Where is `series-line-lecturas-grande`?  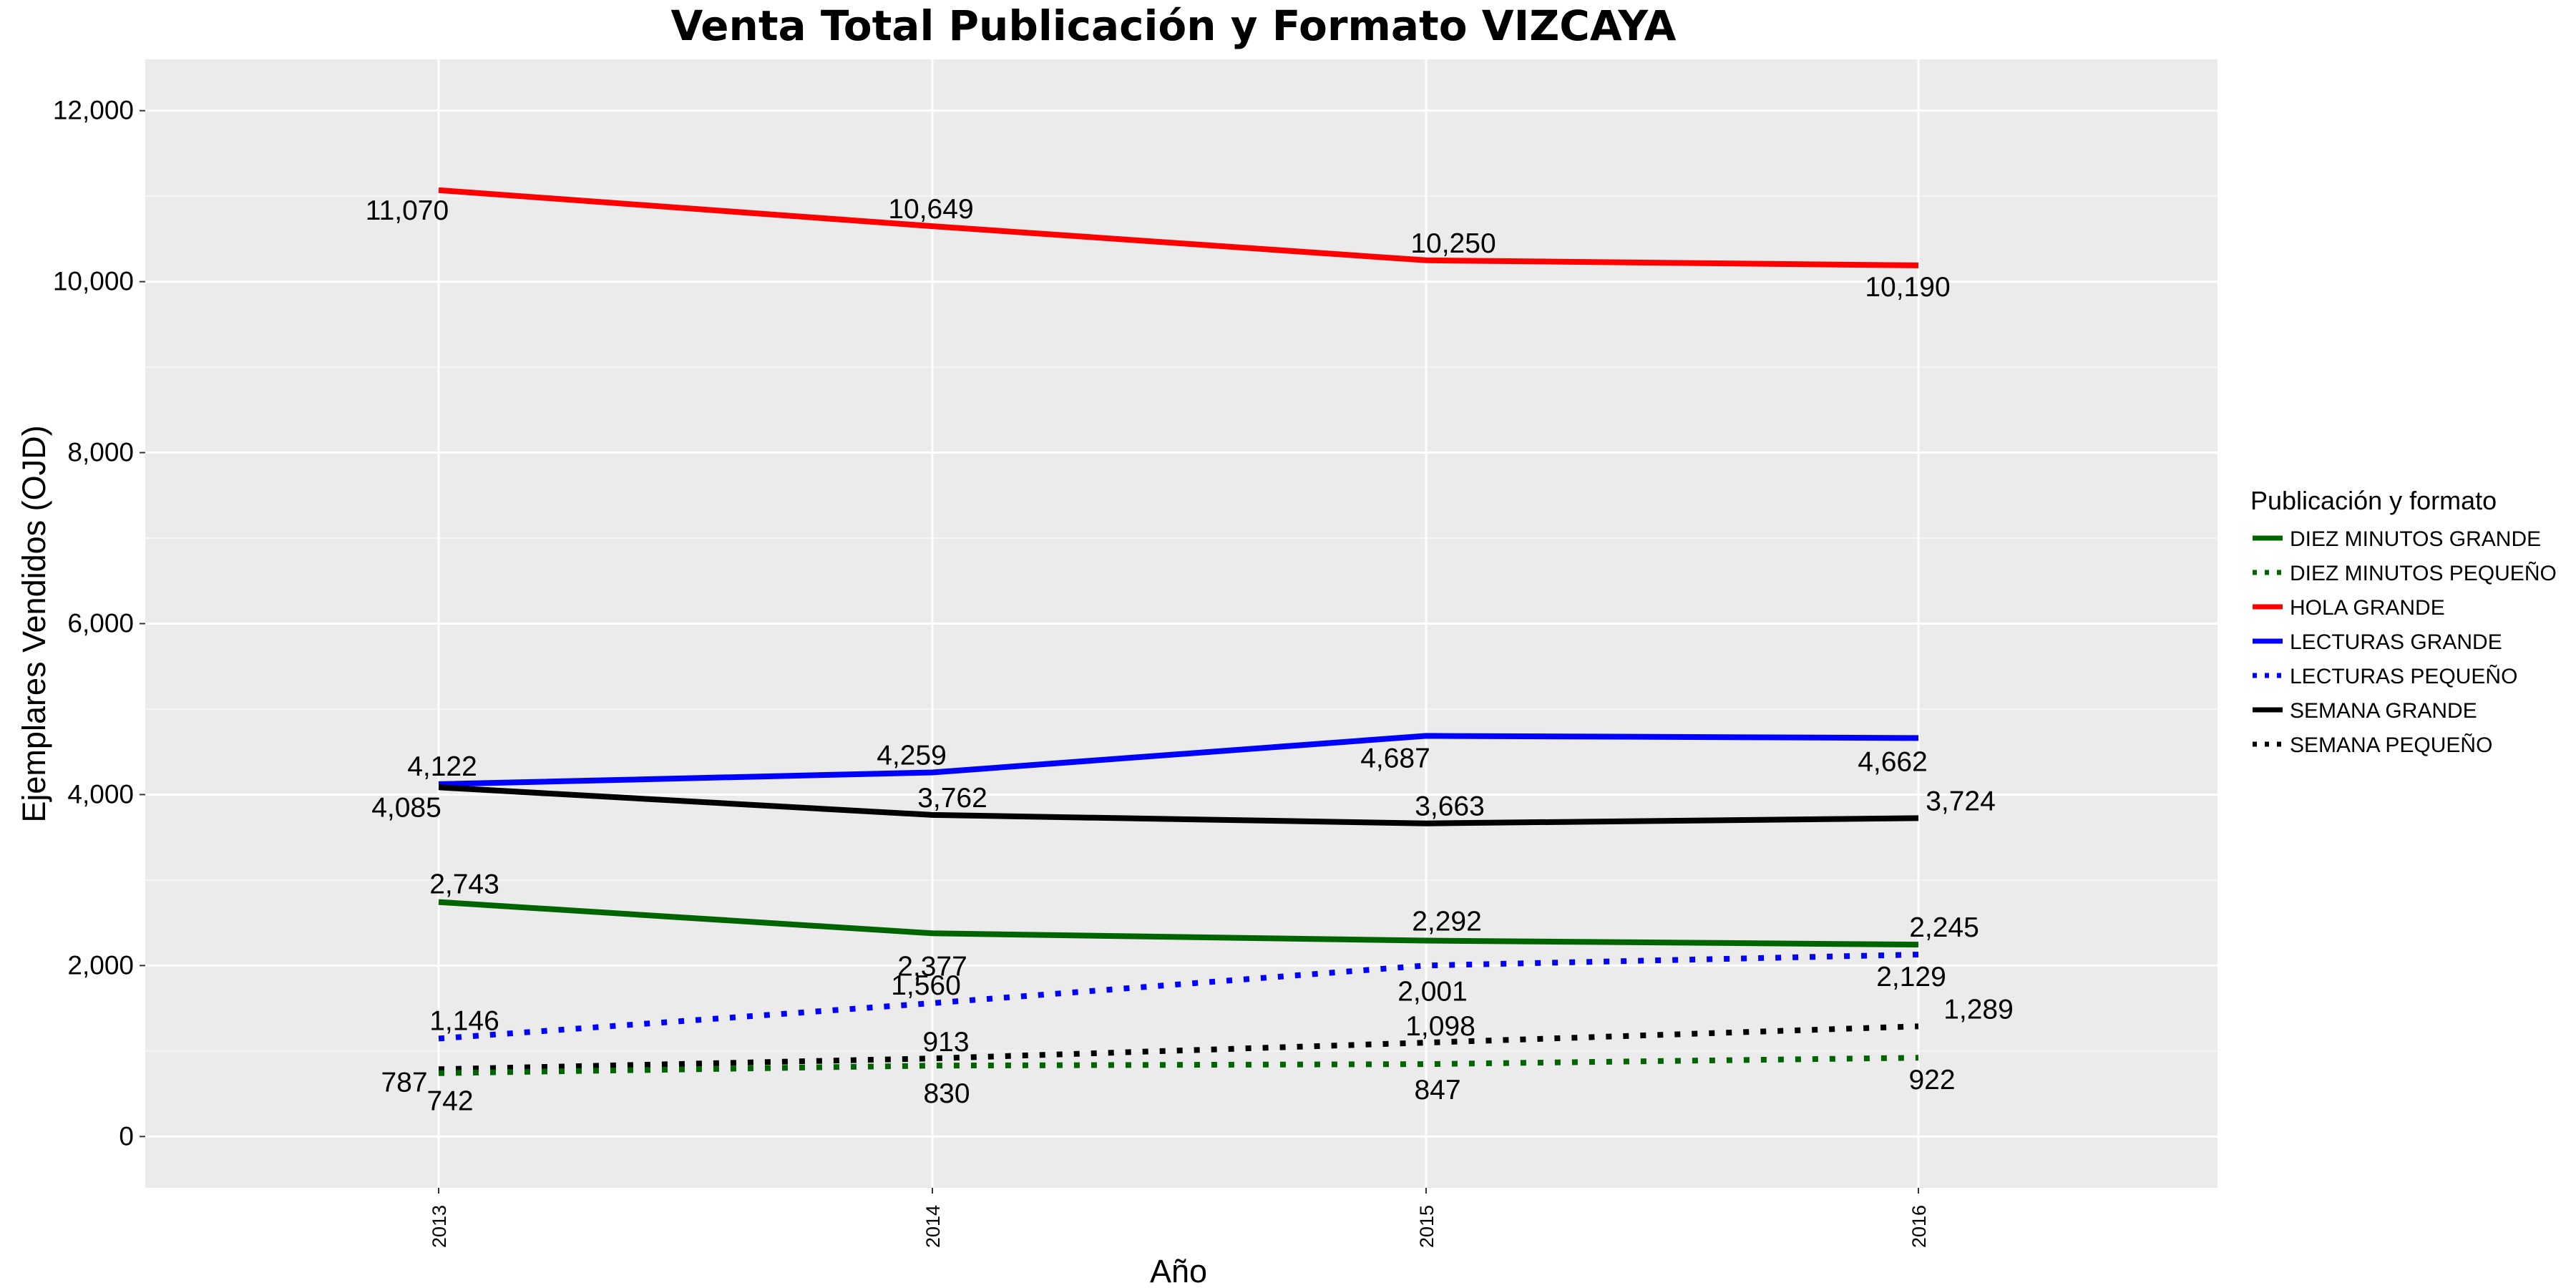
series-line-lecturas-grande is located at coordinates (1178, 760).